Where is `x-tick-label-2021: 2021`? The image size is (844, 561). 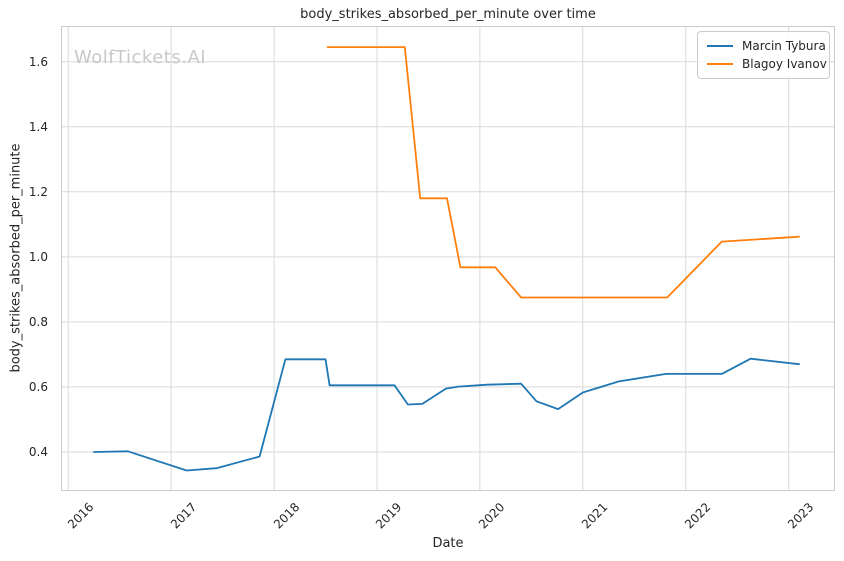 x-tick-label-2021: 2021 is located at coordinates (595, 516).